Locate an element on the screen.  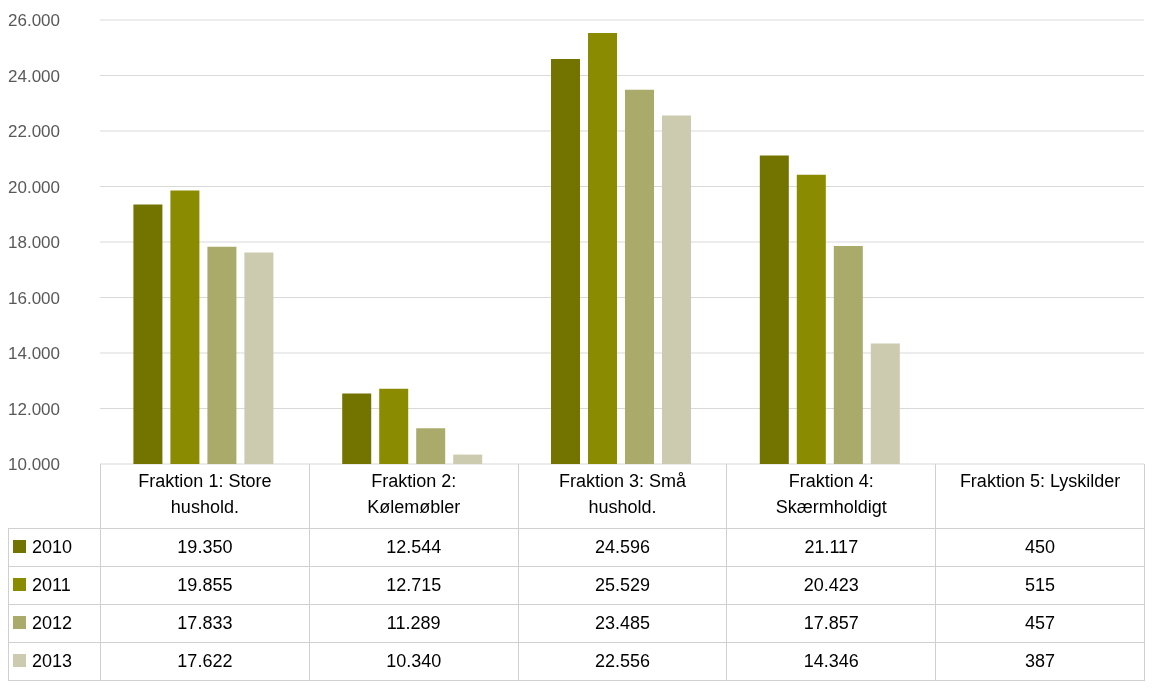
data-label: 20.423 is located at coordinates (831, 585).